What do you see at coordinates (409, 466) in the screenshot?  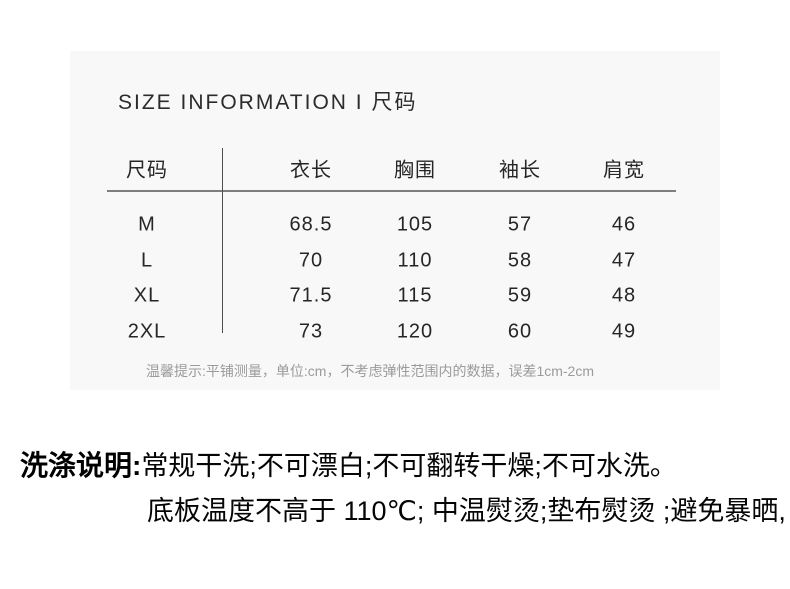 I see `care-instructions-text: 常规干洗;不可漂白;不可翻转干燥;不可水洗。` at bounding box center [409, 466].